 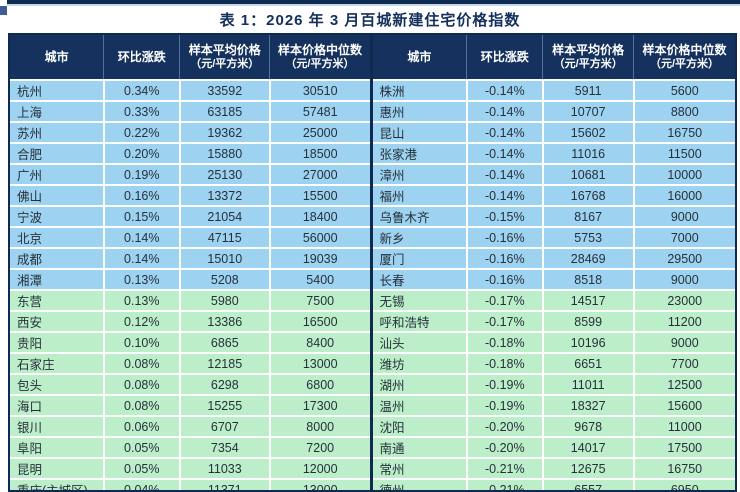 What do you see at coordinates (190, 153) in the screenshot?
I see `table-row: 合肥 0.20% 15880 18500` at bounding box center [190, 153].